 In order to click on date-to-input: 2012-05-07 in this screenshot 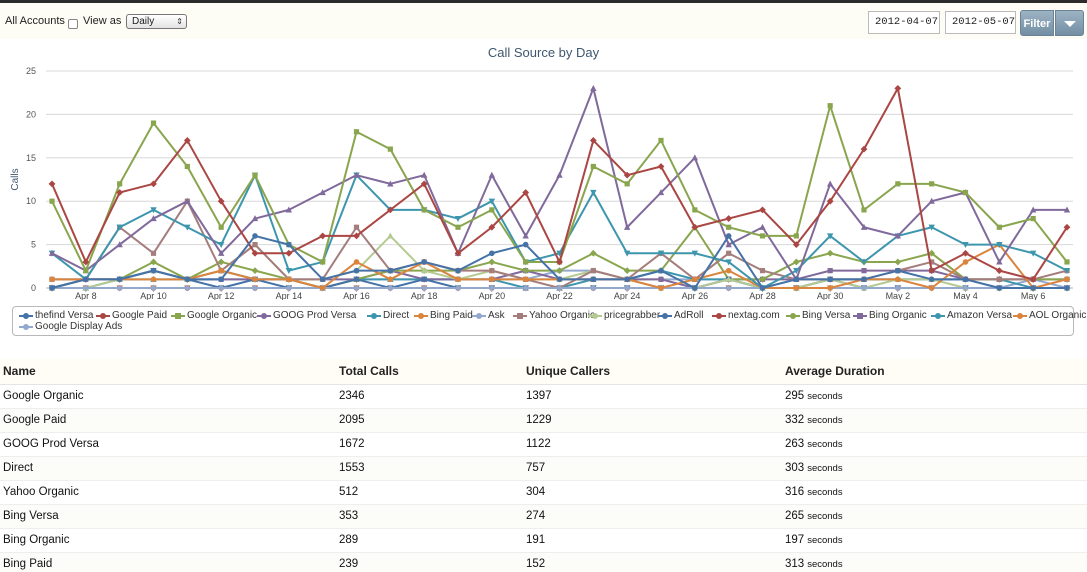, I will do `click(980, 22)`.